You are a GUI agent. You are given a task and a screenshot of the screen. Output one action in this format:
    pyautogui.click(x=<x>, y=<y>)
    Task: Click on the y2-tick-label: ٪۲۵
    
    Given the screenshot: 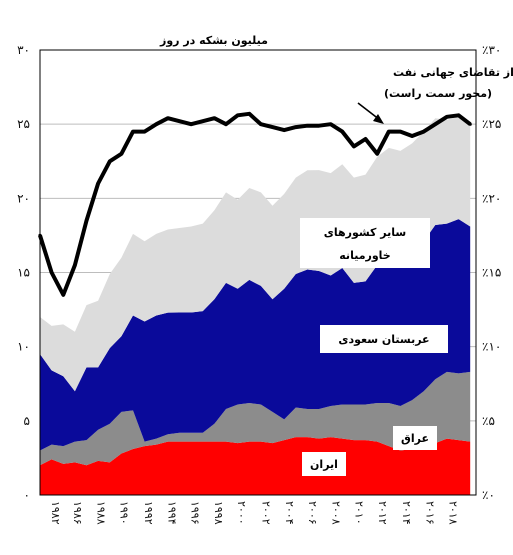 What is the action you would take?
    pyautogui.click(x=491, y=124)
    